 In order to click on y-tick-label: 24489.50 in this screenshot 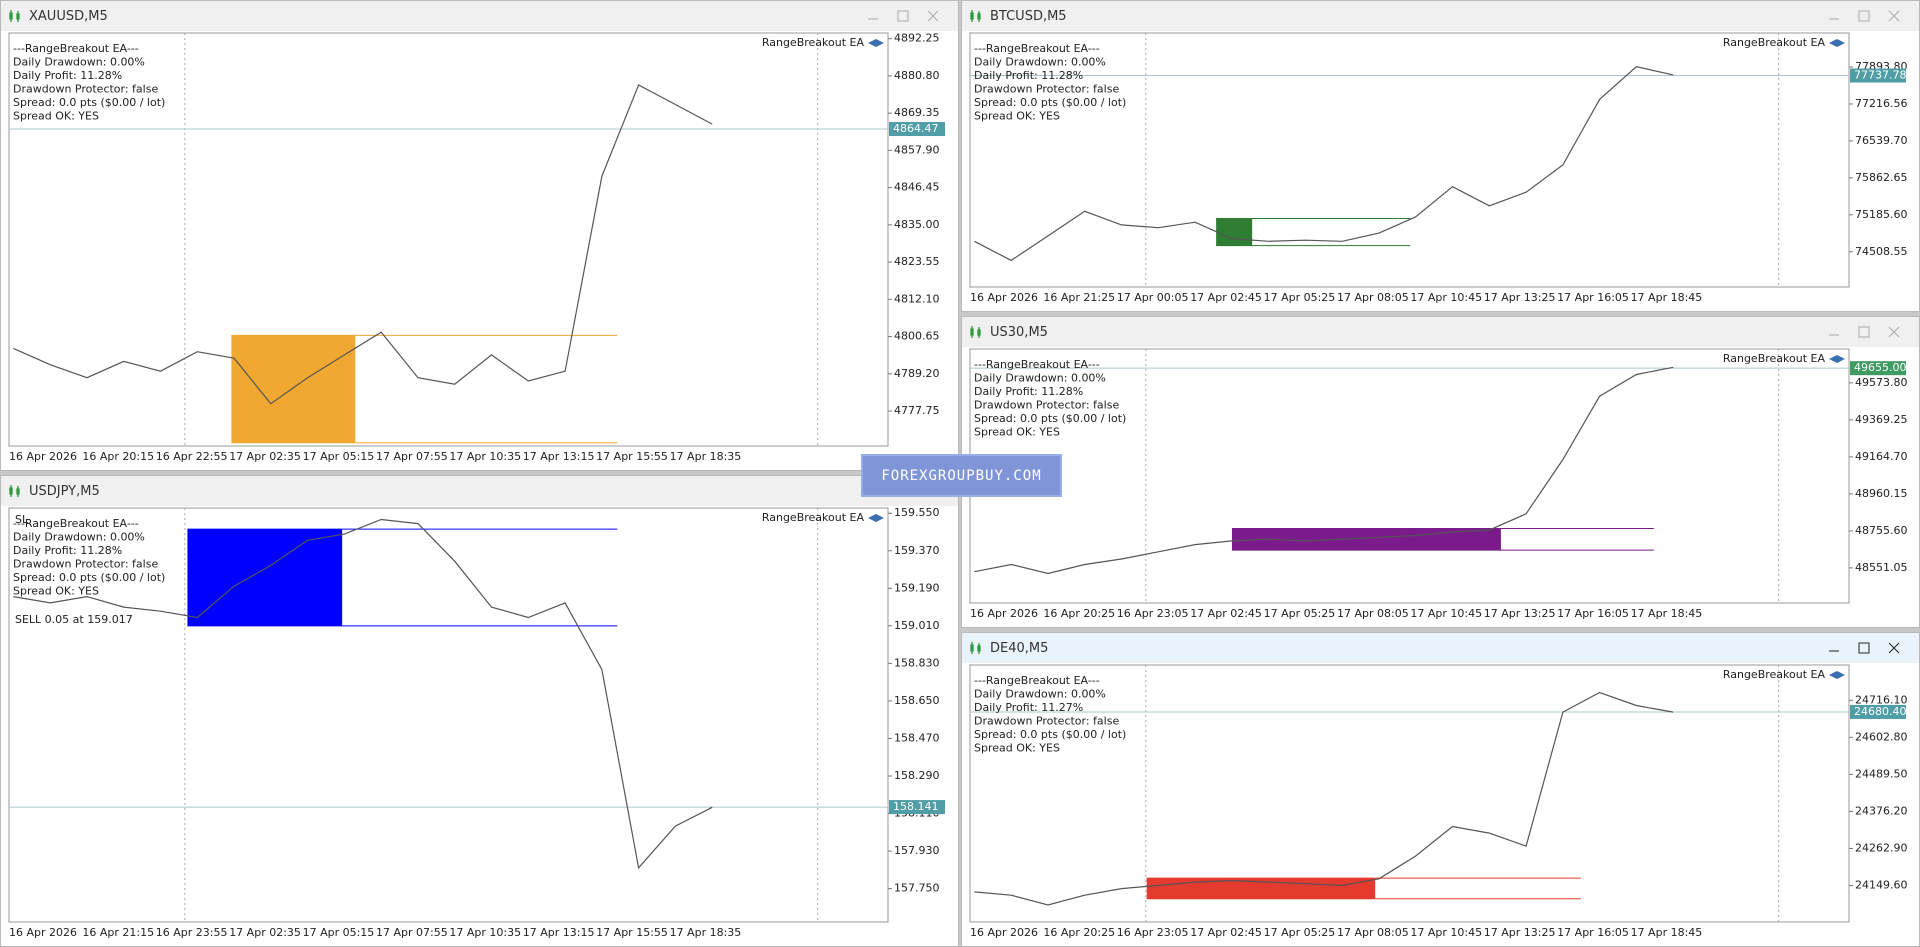, I will do `click(1881, 773)`.